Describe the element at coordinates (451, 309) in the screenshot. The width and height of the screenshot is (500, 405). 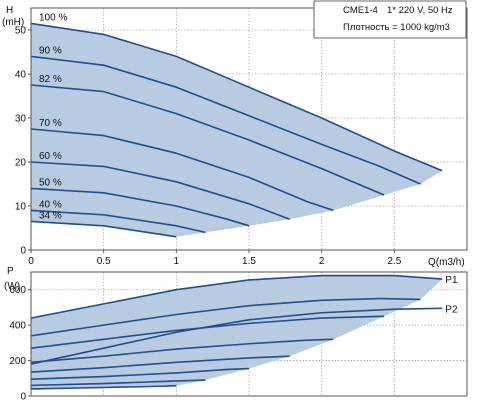
I see `power-curve-label: P2` at that location.